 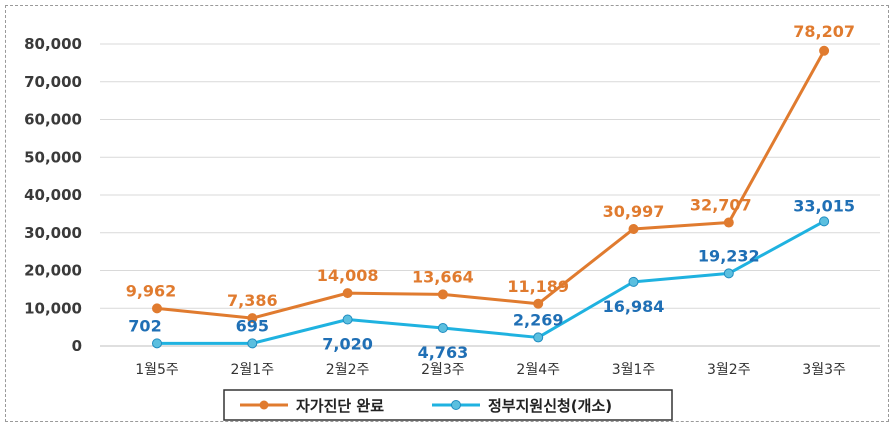 I want to click on series-1-data-label: 702, so click(x=144, y=325).